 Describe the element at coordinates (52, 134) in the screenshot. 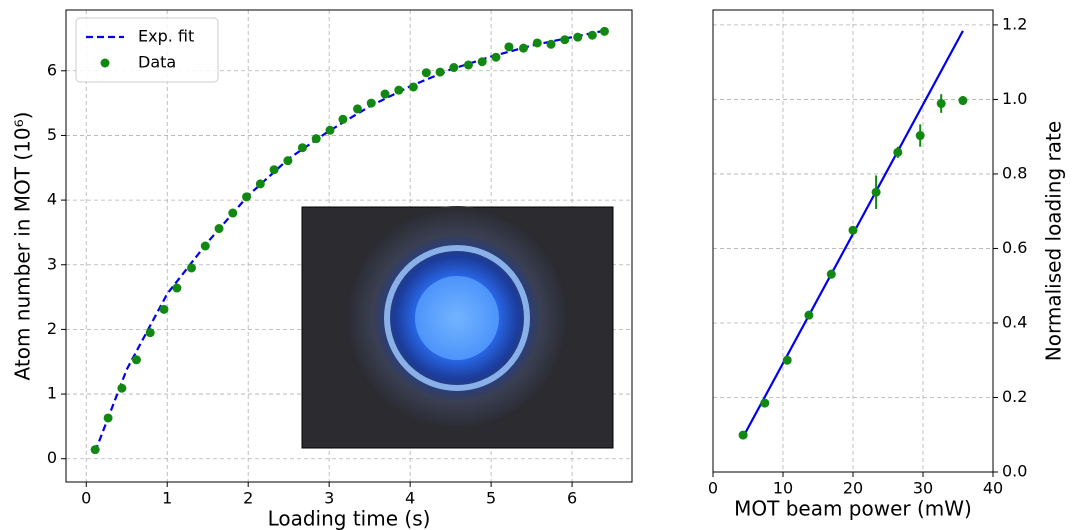

I see `y-tick-label: 5` at that location.